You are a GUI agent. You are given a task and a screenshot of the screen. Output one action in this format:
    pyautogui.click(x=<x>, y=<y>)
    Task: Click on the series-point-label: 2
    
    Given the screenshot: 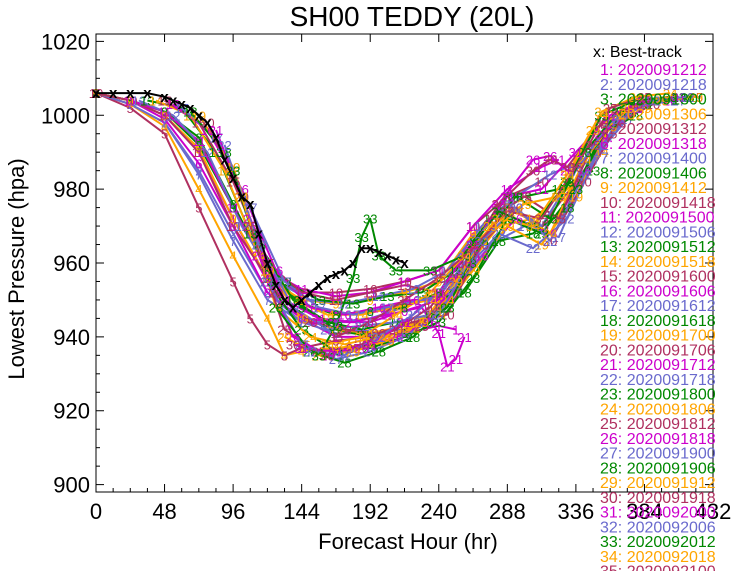 What is the action you would take?
    pyautogui.click(x=335, y=333)
    